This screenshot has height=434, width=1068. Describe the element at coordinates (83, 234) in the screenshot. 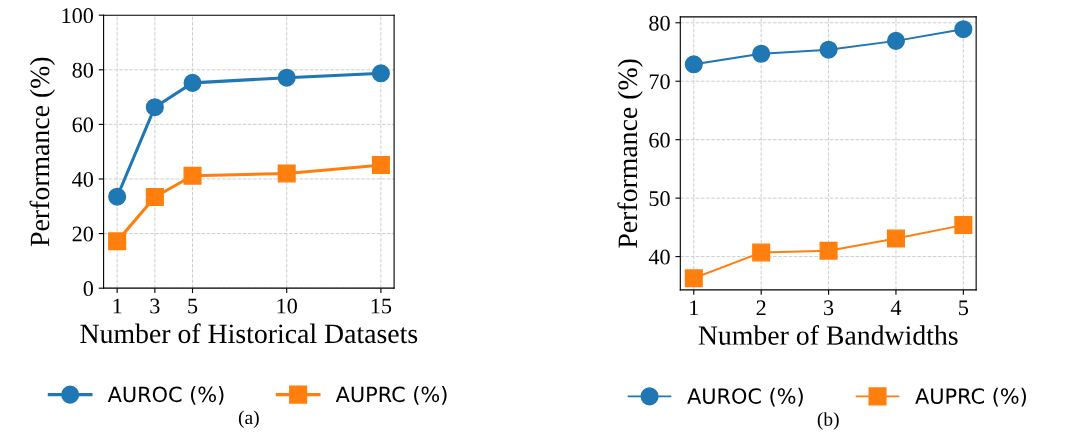

I see `y-tick-label: 20` at that location.